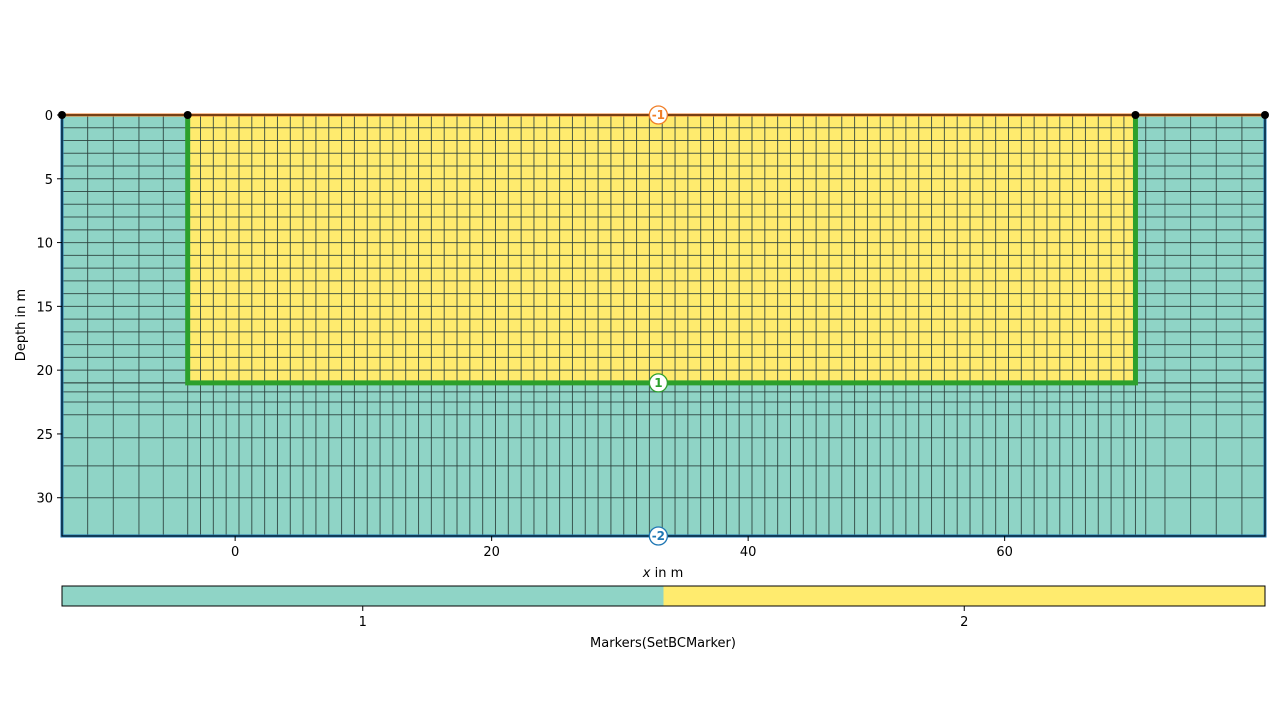 This screenshot has height=720, width=1280. I want to click on x-axis-label-unit: in m, so click(666, 573).